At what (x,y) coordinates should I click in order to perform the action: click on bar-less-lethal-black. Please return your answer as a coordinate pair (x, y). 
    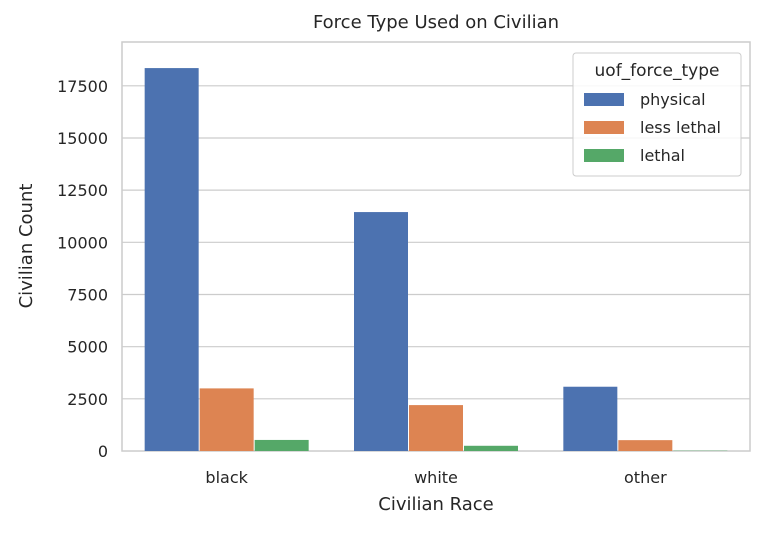
    Looking at the image, I should click on (226, 419).